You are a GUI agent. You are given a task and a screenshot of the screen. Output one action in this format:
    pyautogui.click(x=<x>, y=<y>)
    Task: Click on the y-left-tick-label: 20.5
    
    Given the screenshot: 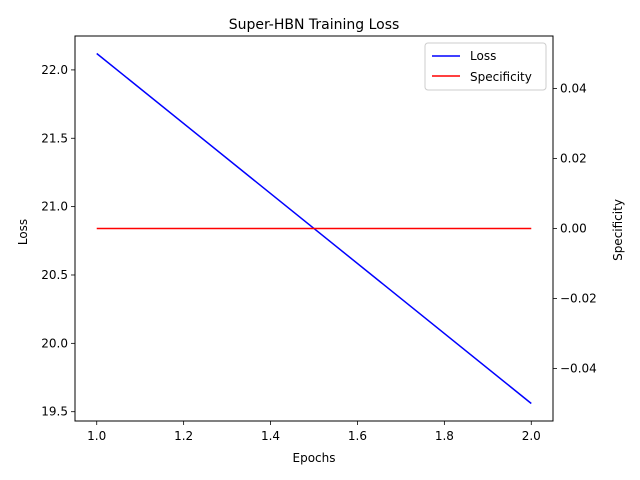 What is the action you would take?
    pyautogui.click(x=54, y=275)
    